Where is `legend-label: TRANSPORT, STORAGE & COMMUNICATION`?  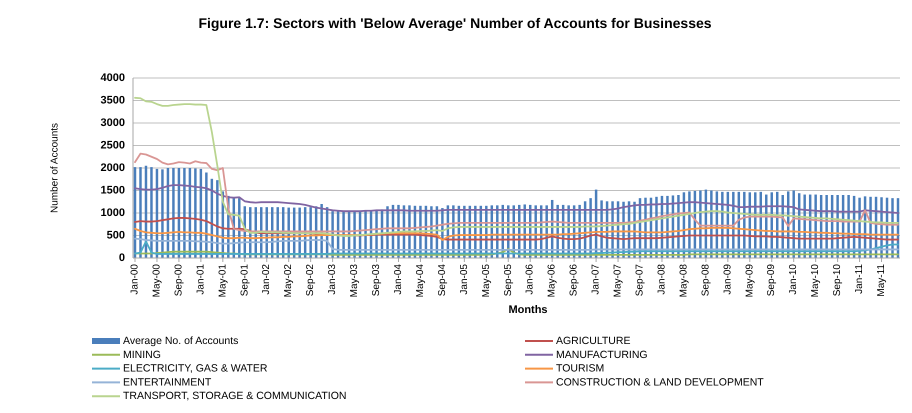 legend-label: TRANSPORT, STORAGE & COMMUNICATION is located at coordinates (234, 396).